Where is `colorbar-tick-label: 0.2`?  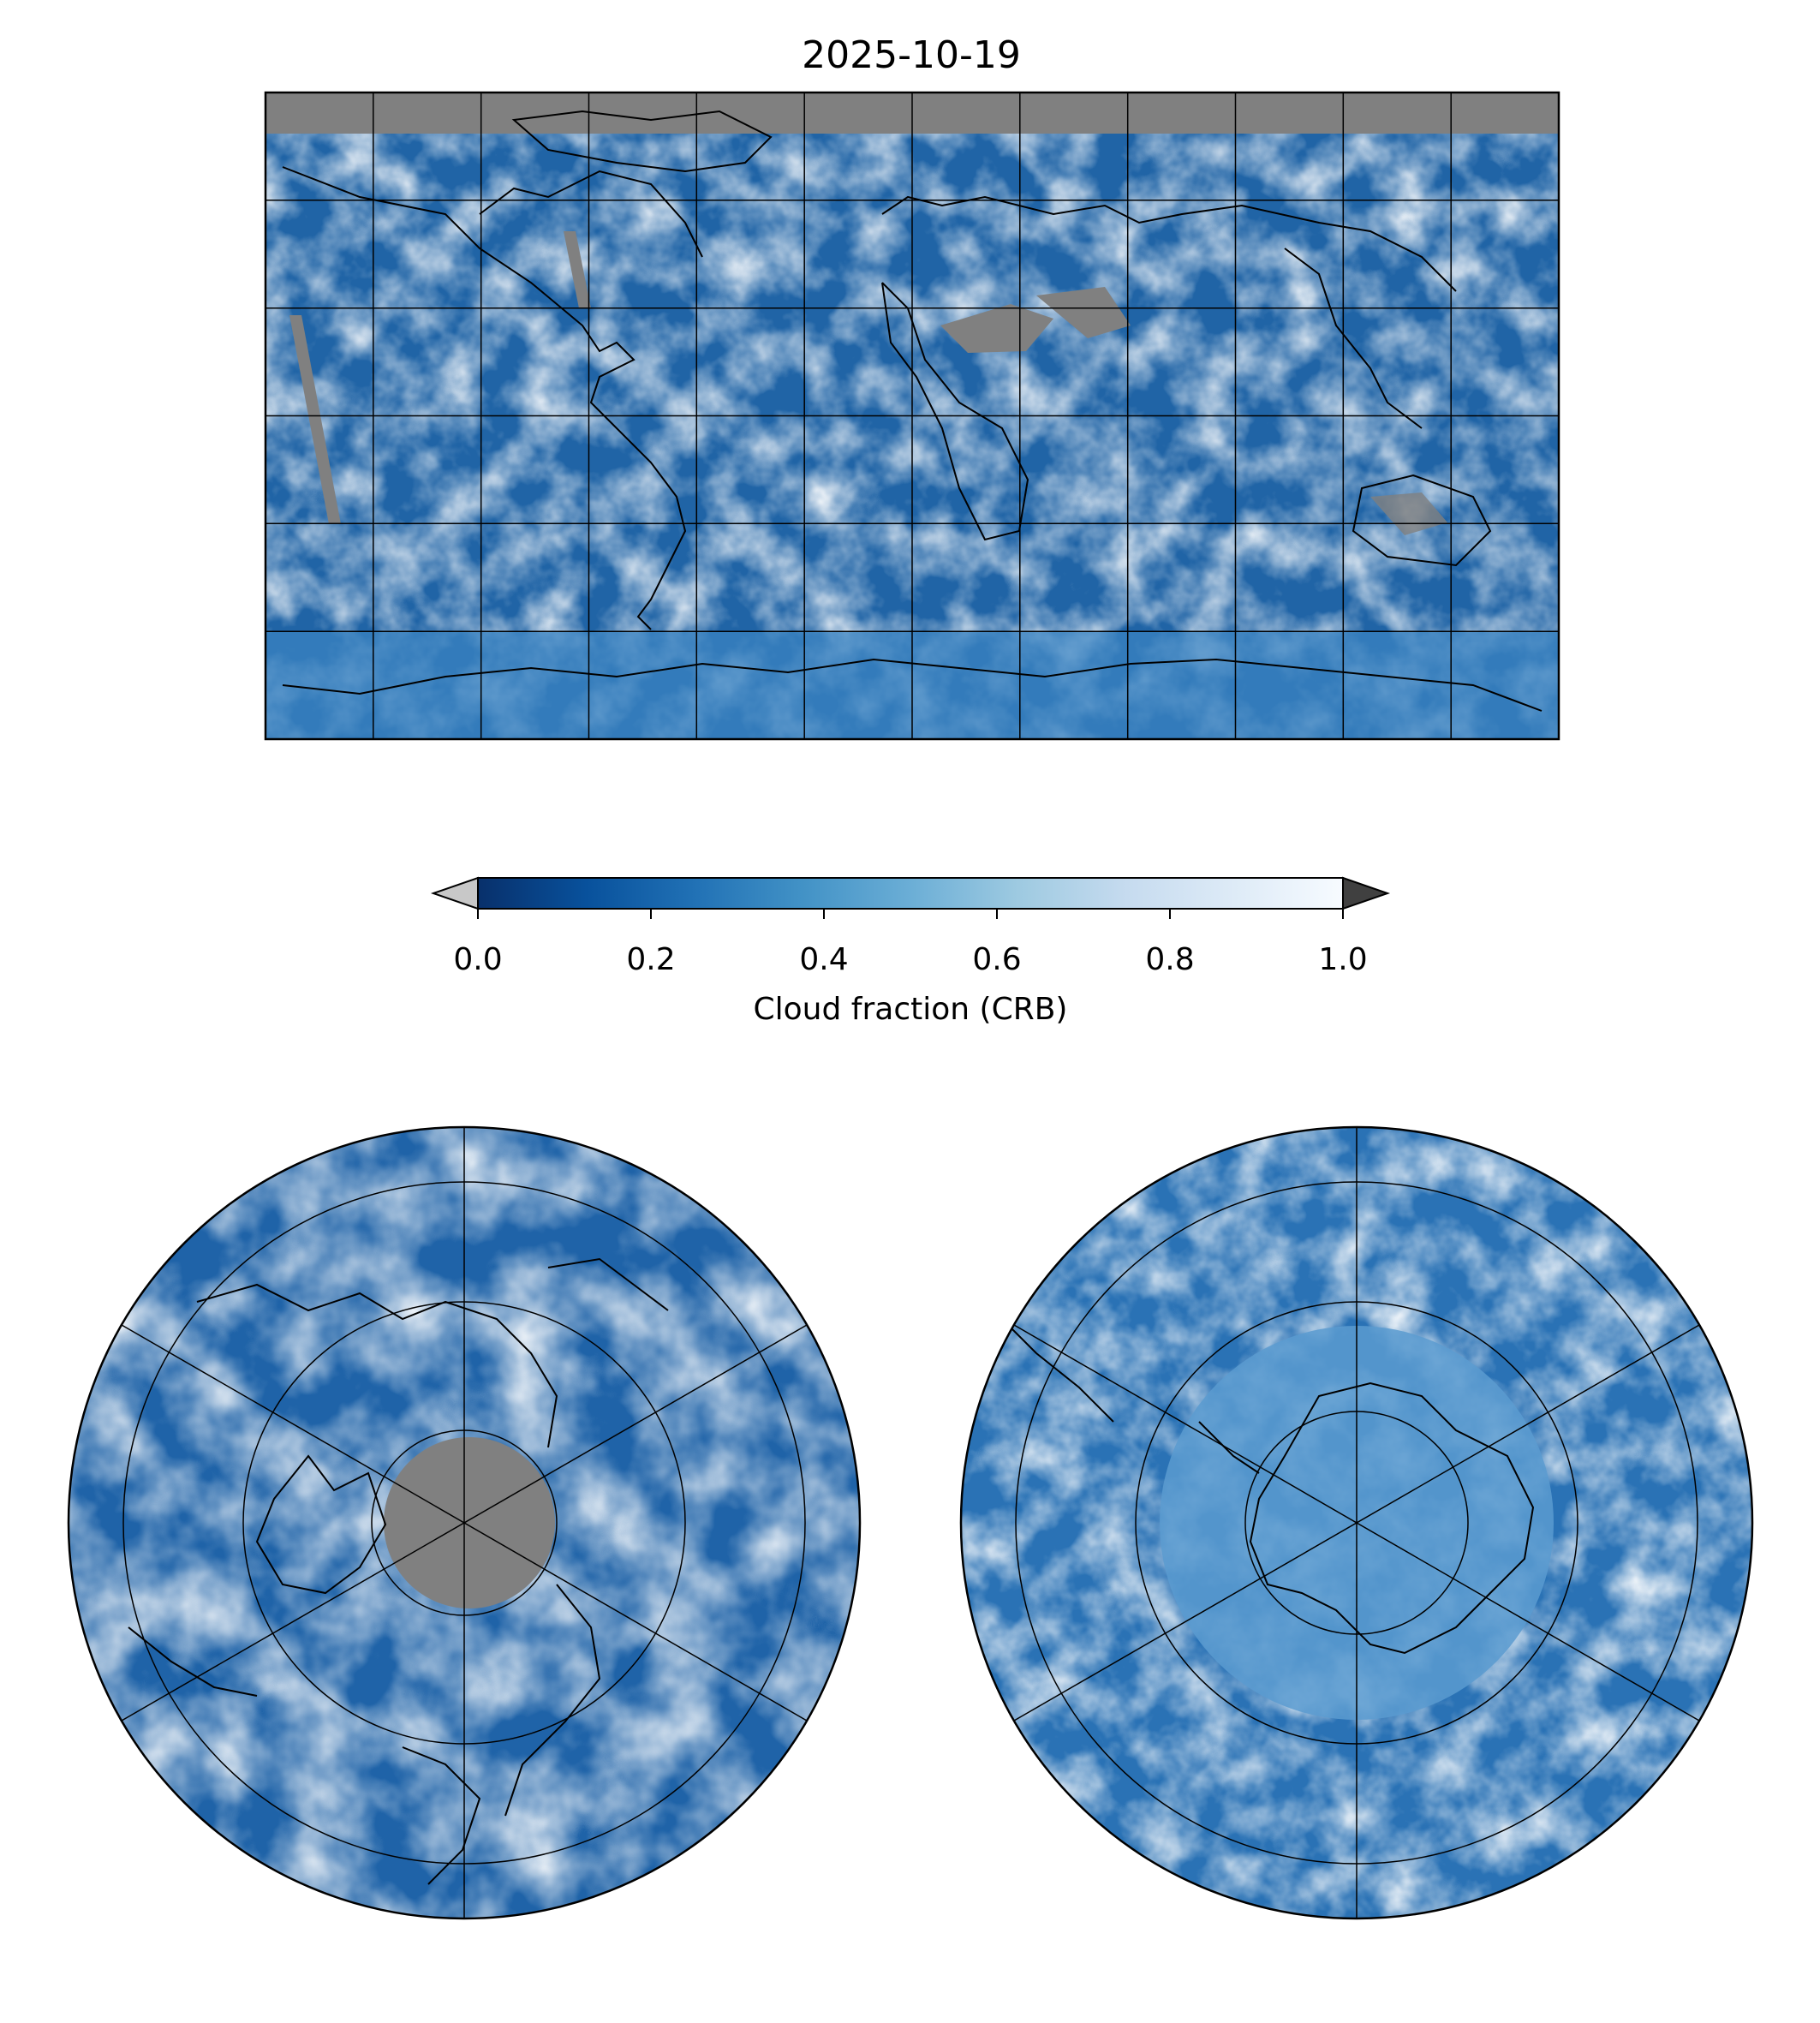 colorbar-tick-label: 0.2 is located at coordinates (650, 960).